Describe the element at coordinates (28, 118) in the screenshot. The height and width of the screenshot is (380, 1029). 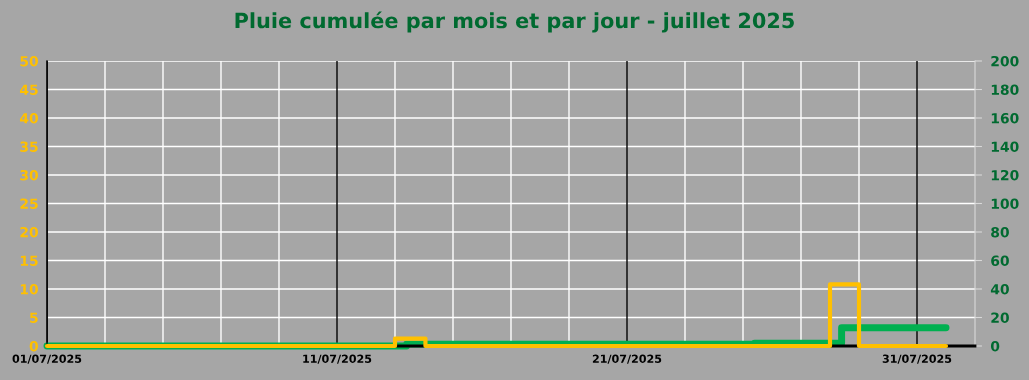
I see `y-tick-label: 40` at that location.